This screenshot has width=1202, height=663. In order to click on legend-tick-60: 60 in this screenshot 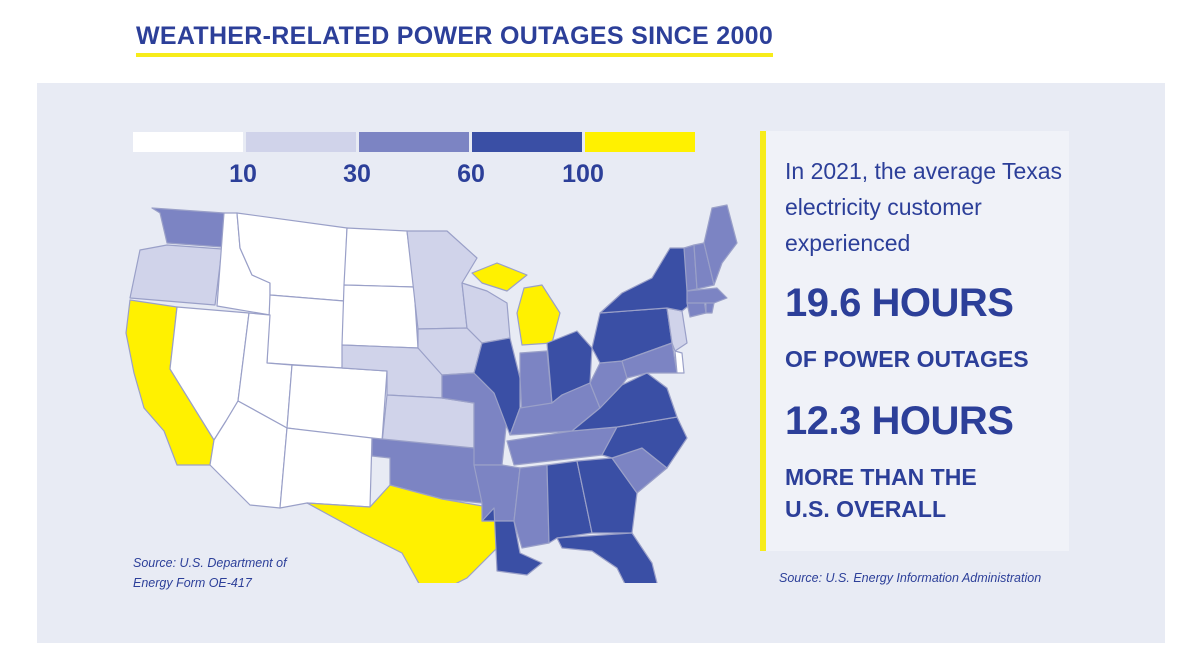, I will do `click(471, 174)`.